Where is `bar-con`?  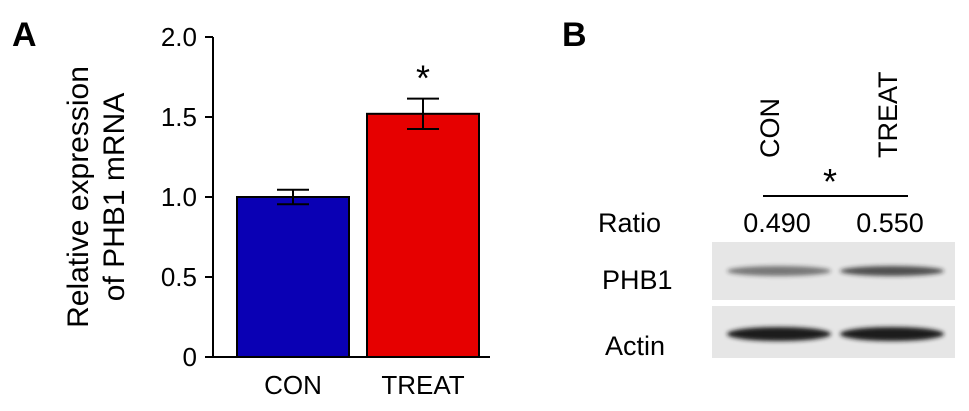 bar-con is located at coordinates (293, 277).